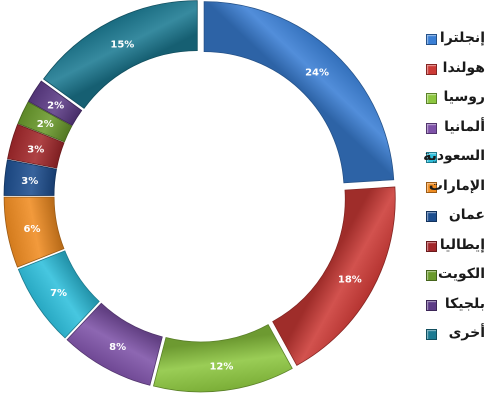 This screenshot has height=400, width=500. I want to click on legend-label: بلجيكا, so click(464, 303).